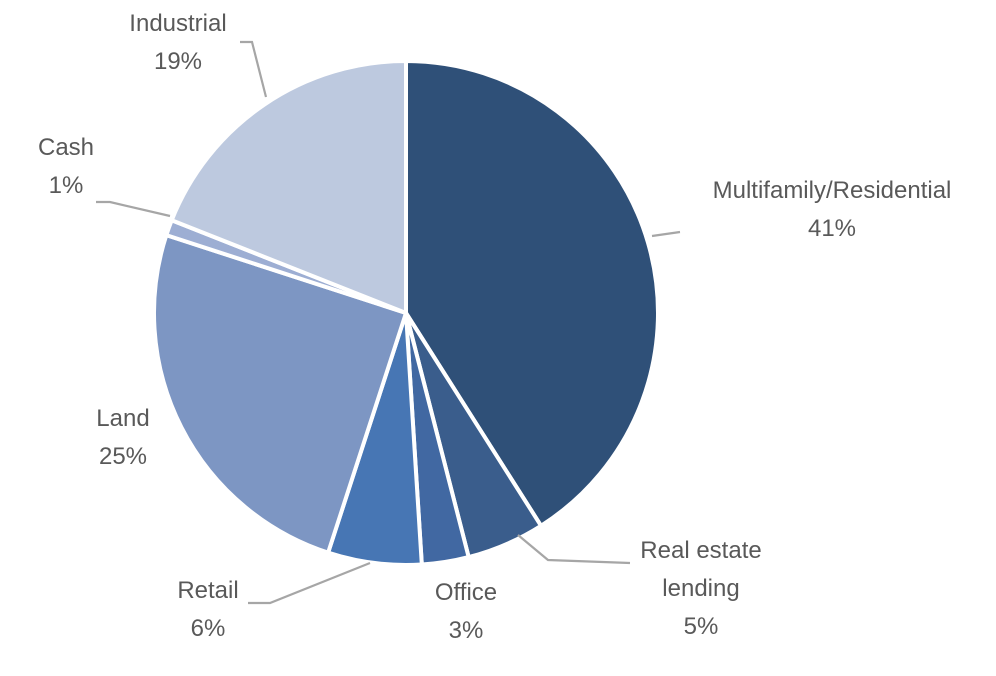 This screenshot has height=676, width=996. Describe the element at coordinates (207, 590) in the screenshot. I see `slice-name: Retail` at that location.